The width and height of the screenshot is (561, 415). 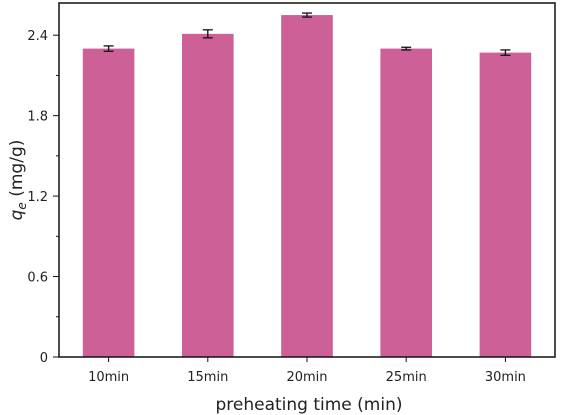 I want to click on x-tick-label-25min: 25min, so click(x=406, y=377).